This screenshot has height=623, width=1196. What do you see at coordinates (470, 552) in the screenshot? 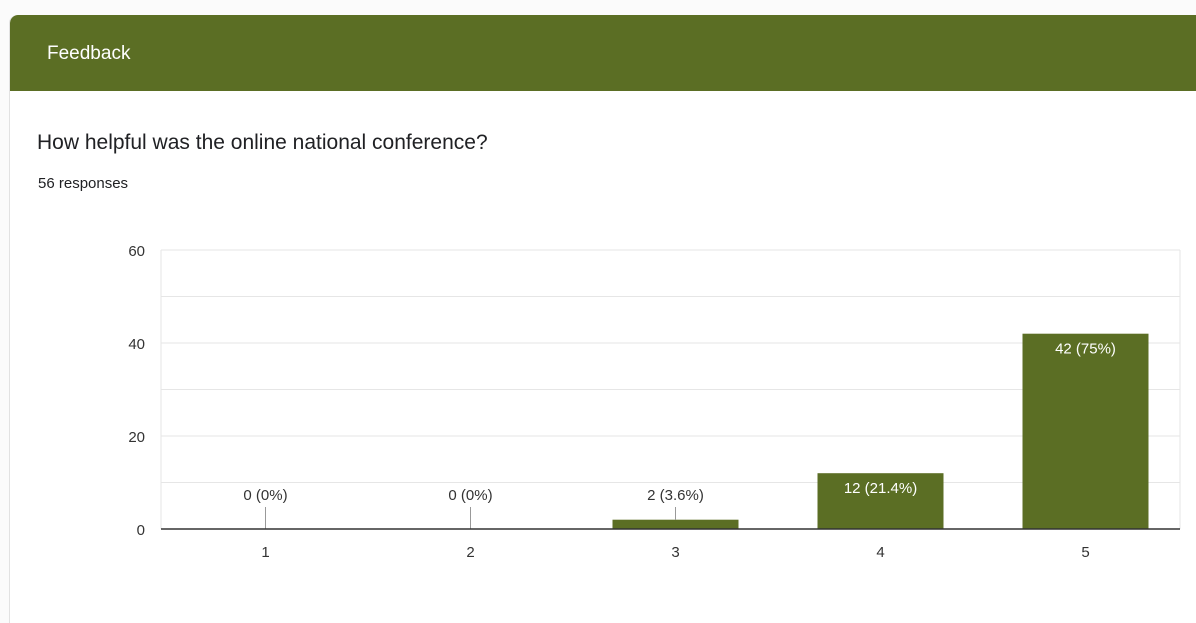
I see `x-tick-label: 2` at bounding box center [470, 552].